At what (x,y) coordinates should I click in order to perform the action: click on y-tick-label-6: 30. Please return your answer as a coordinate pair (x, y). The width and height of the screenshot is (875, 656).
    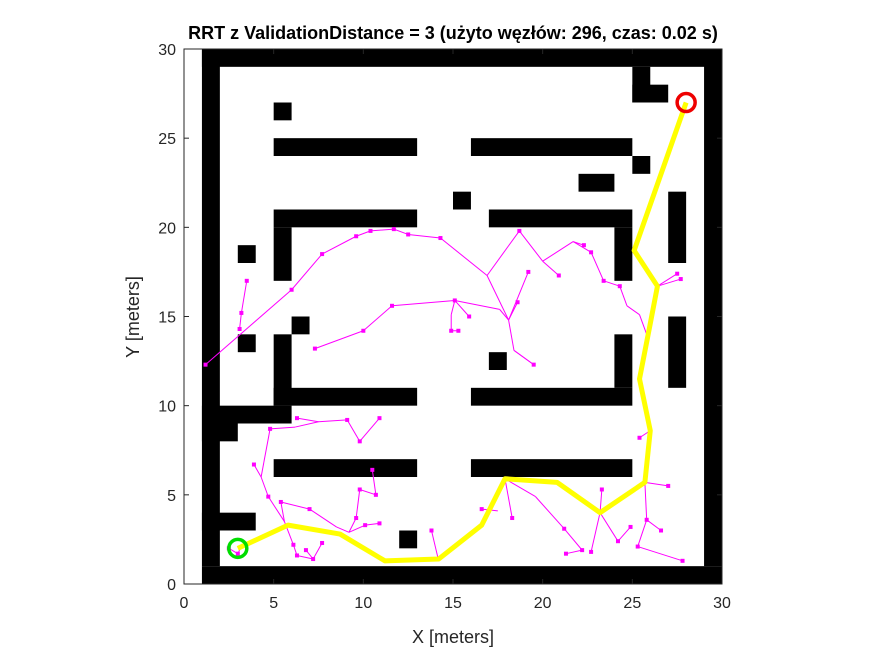
    Looking at the image, I should click on (167, 50).